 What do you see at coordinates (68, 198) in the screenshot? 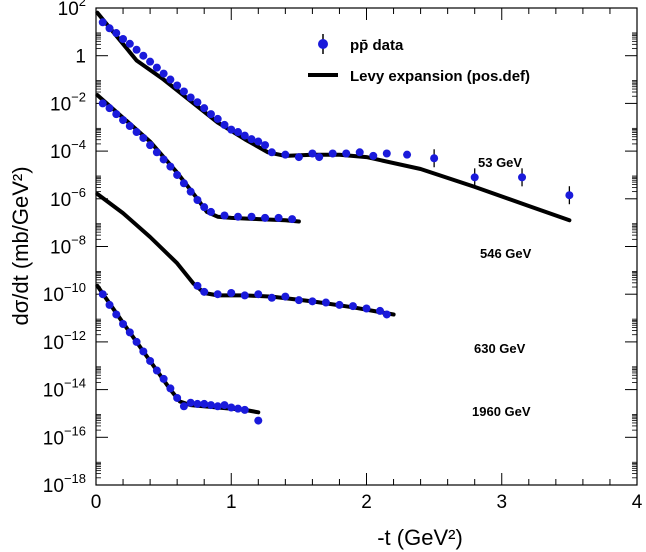
I see `y-tick-label: 10⁻⁶` at bounding box center [68, 198].